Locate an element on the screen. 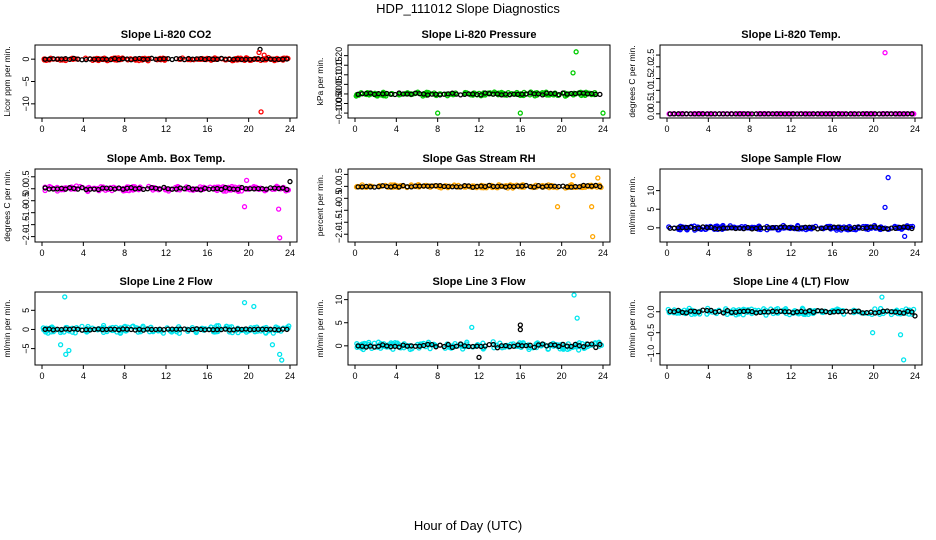 Image resolution: width=936 pixels, height=540 pixels. y-axis-label: Licor ppm per min. is located at coordinates (7, 81).